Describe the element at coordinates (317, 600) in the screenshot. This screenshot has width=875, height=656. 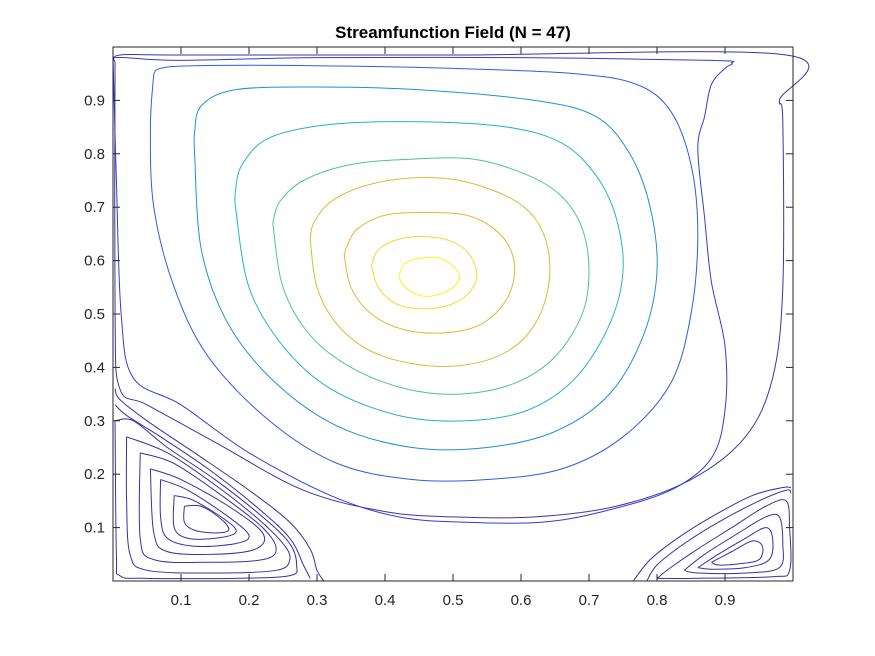
I see `x-tick-label: 0.3` at that location.